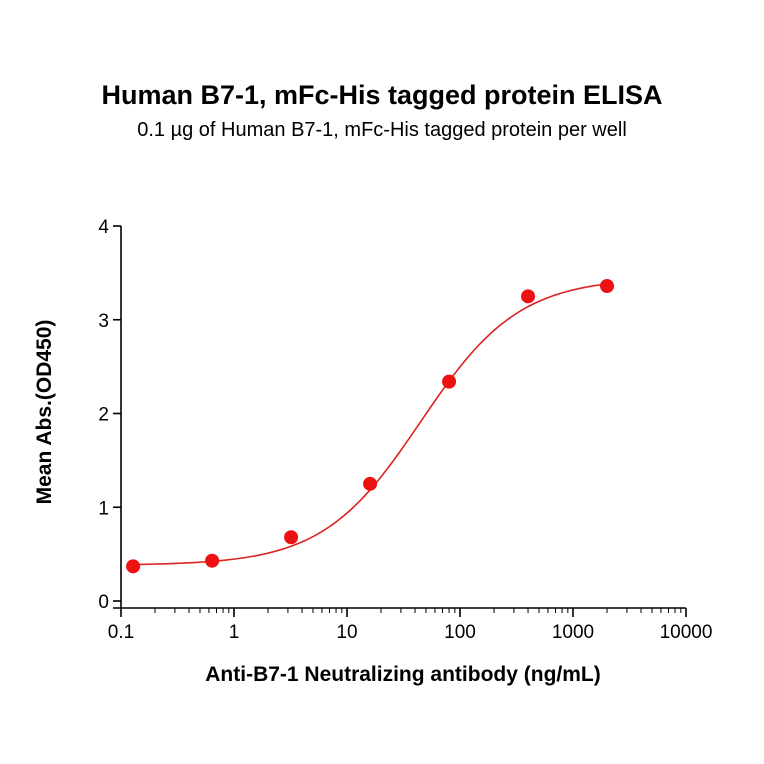  Describe the element at coordinates (402, 674) in the screenshot. I see `x-axis-label: Anti-B7-1 Neutralizing antibody (ng/mL)` at that location.